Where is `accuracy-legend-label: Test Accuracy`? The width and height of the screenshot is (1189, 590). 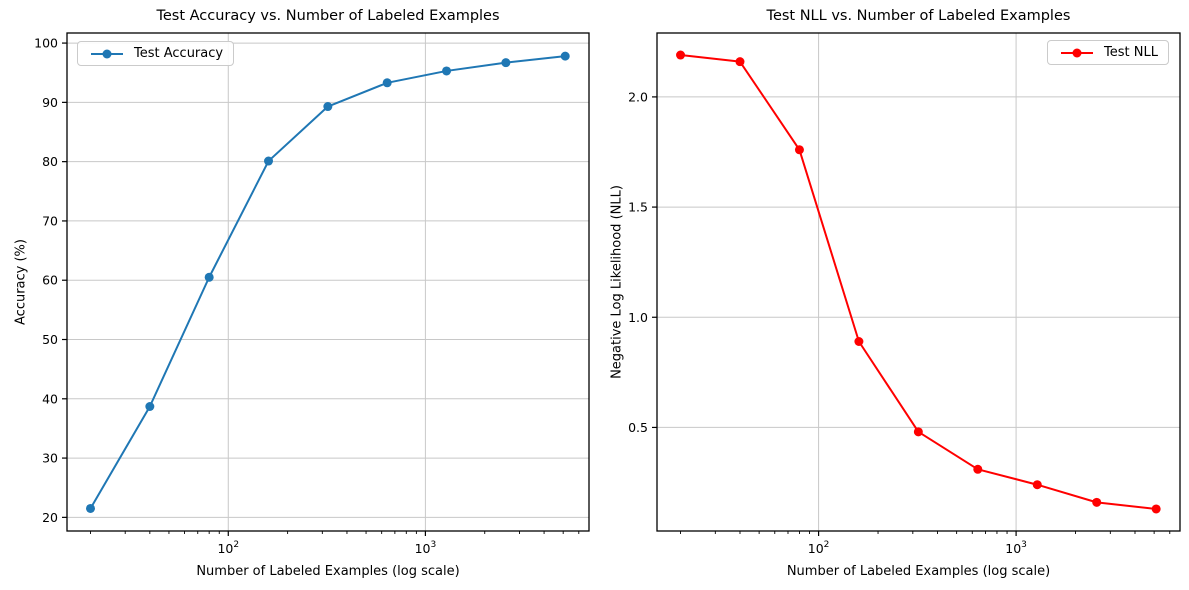
accuracy-legend-label: Test Accuracy is located at coordinates (179, 53).